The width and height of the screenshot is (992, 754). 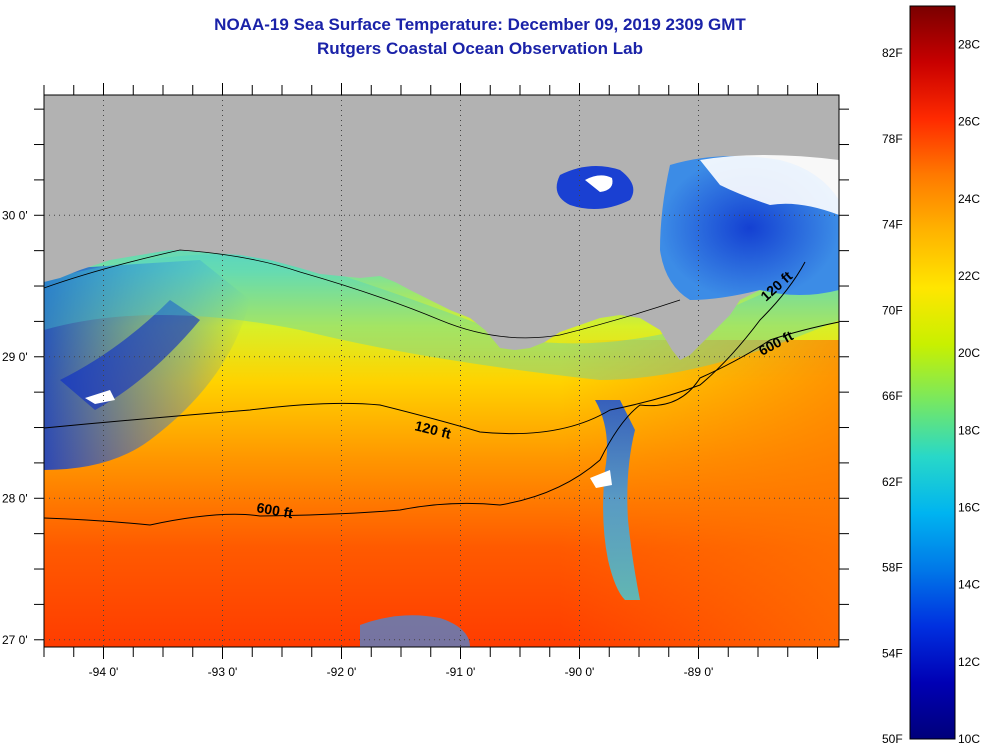 I want to click on colorbar-f-label: 74F, so click(x=892, y=225).